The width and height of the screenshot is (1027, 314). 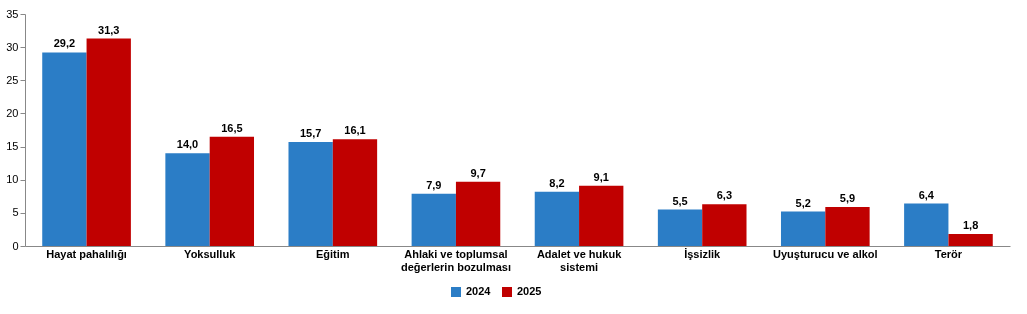 What do you see at coordinates (64, 43) in the screenshot?
I see `data-label: 29,2` at bounding box center [64, 43].